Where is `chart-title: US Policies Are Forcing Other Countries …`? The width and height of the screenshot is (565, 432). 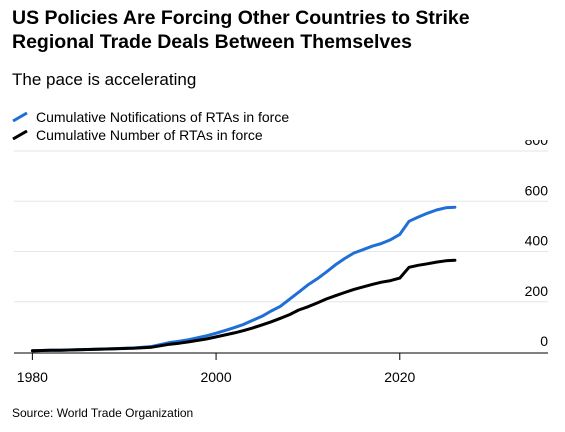
chart-title: US Policies Are Forcing Other Countries … is located at coordinates (241, 30).